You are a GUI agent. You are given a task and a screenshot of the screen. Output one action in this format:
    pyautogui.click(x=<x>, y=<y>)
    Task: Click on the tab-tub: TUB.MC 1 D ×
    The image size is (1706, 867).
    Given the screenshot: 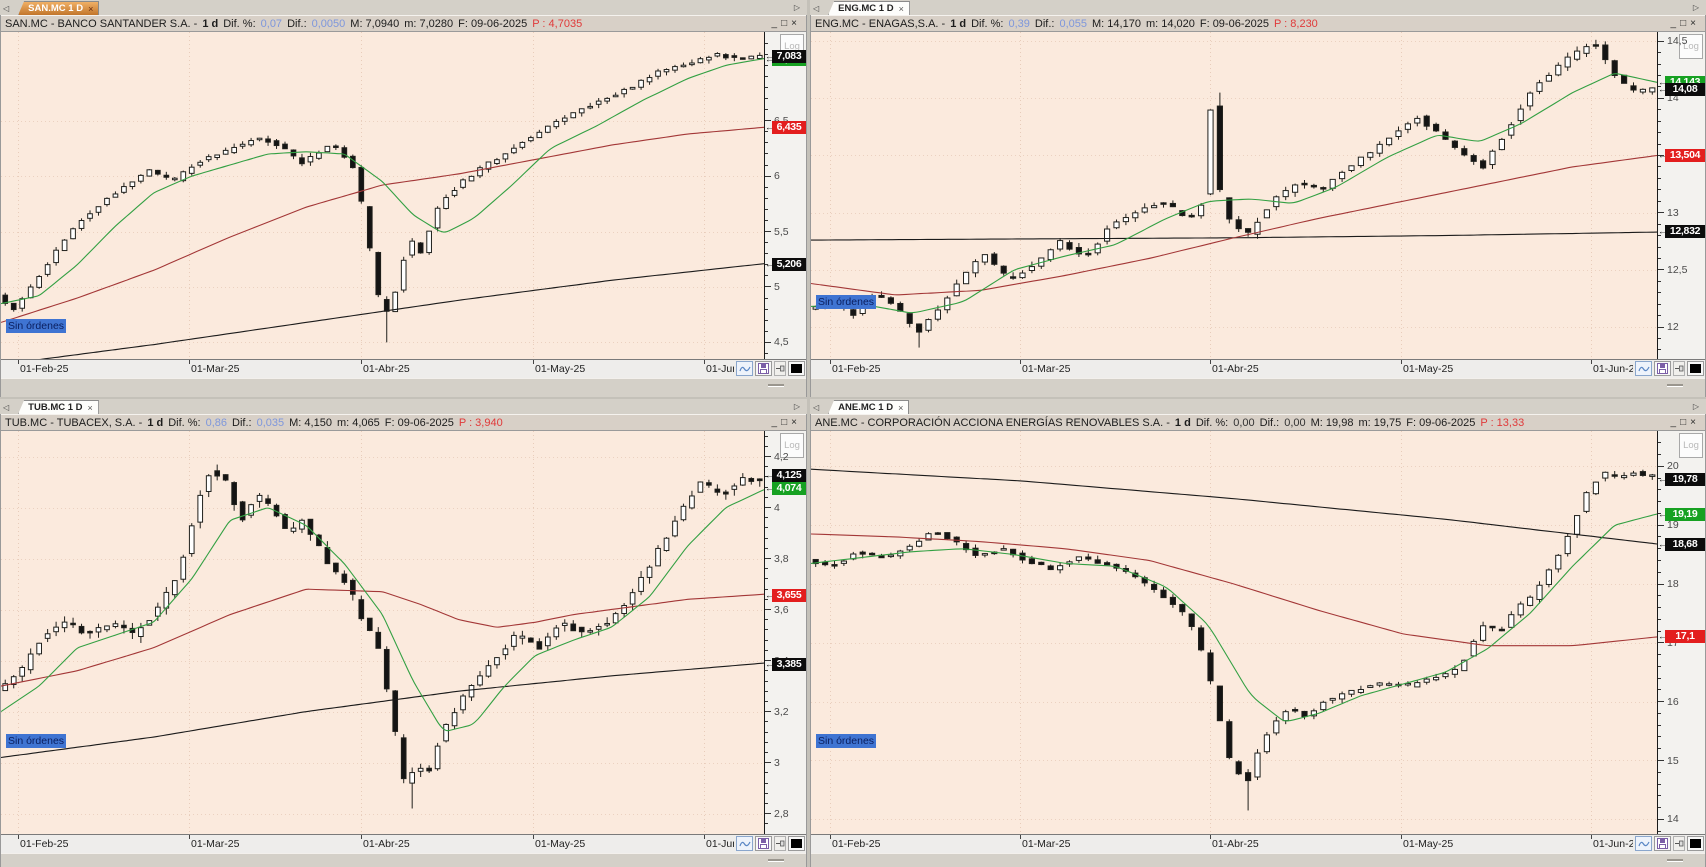 What is the action you would take?
    pyautogui.click(x=58, y=407)
    